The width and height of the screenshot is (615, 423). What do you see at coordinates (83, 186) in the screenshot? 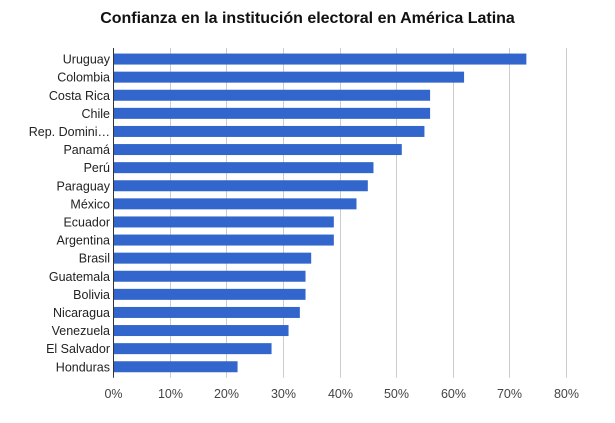
I see `category-label: Paraguay` at bounding box center [83, 186].